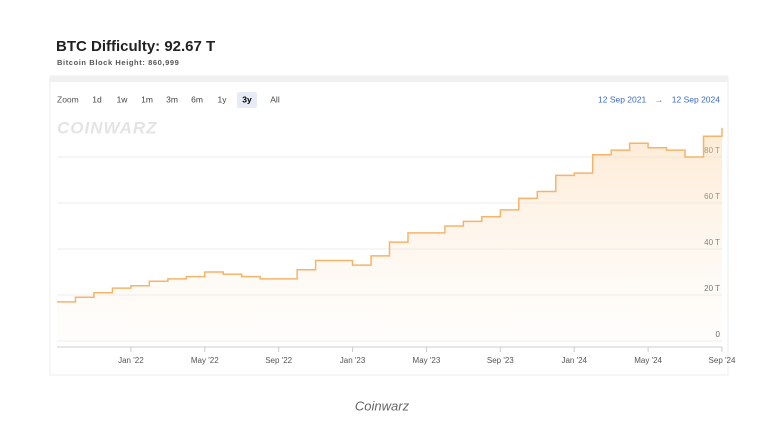 The image size is (765, 446). What do you see at coordinates (427, 360) in the screenshot?
I see `x-tick-label: May '23` at bounding box center [427, 360].